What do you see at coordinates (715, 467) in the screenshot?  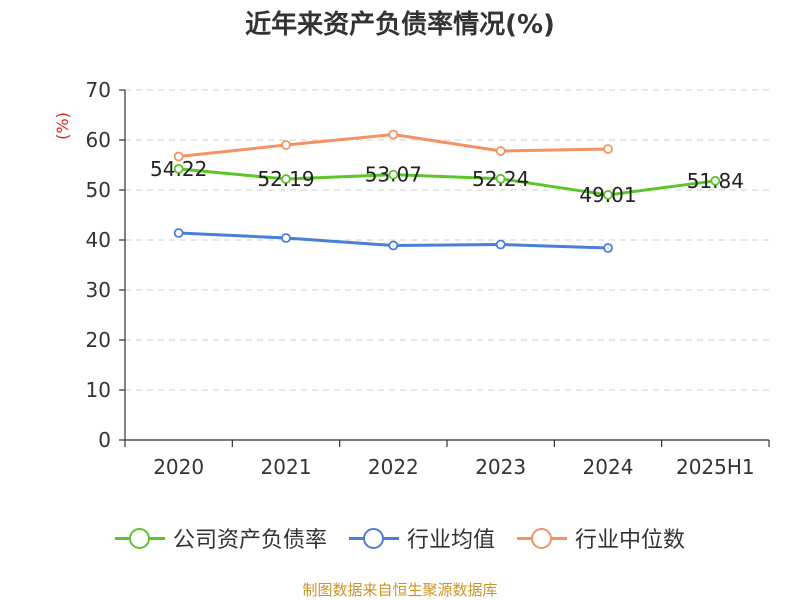 I see `x-tick-label-2025H1: 2025H1` at bounding box center [715, 467].